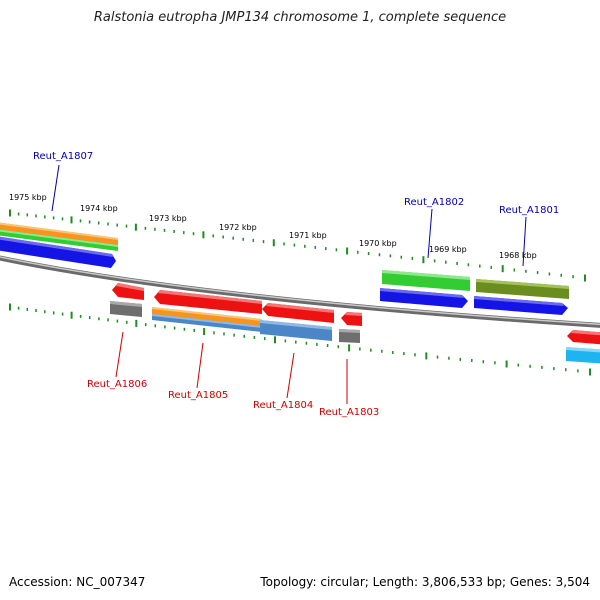 The height and width of the screenshot is (600, 600). Describe the element at coordinates (300, 291) in the screenshot. I see `chromosome-backbone` at that location.